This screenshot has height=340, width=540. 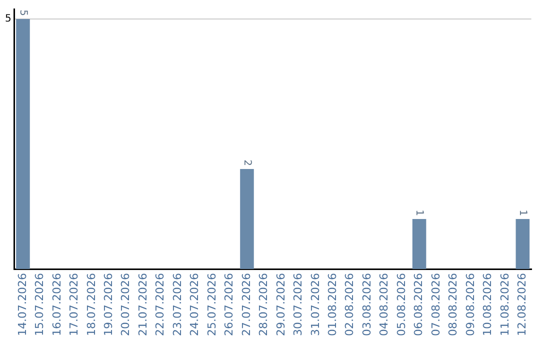 What do you see at coordinates (263, 304) in the screenshot?
I see `x-tick-label: 28.07.2026` at bounding box center [263, 304].